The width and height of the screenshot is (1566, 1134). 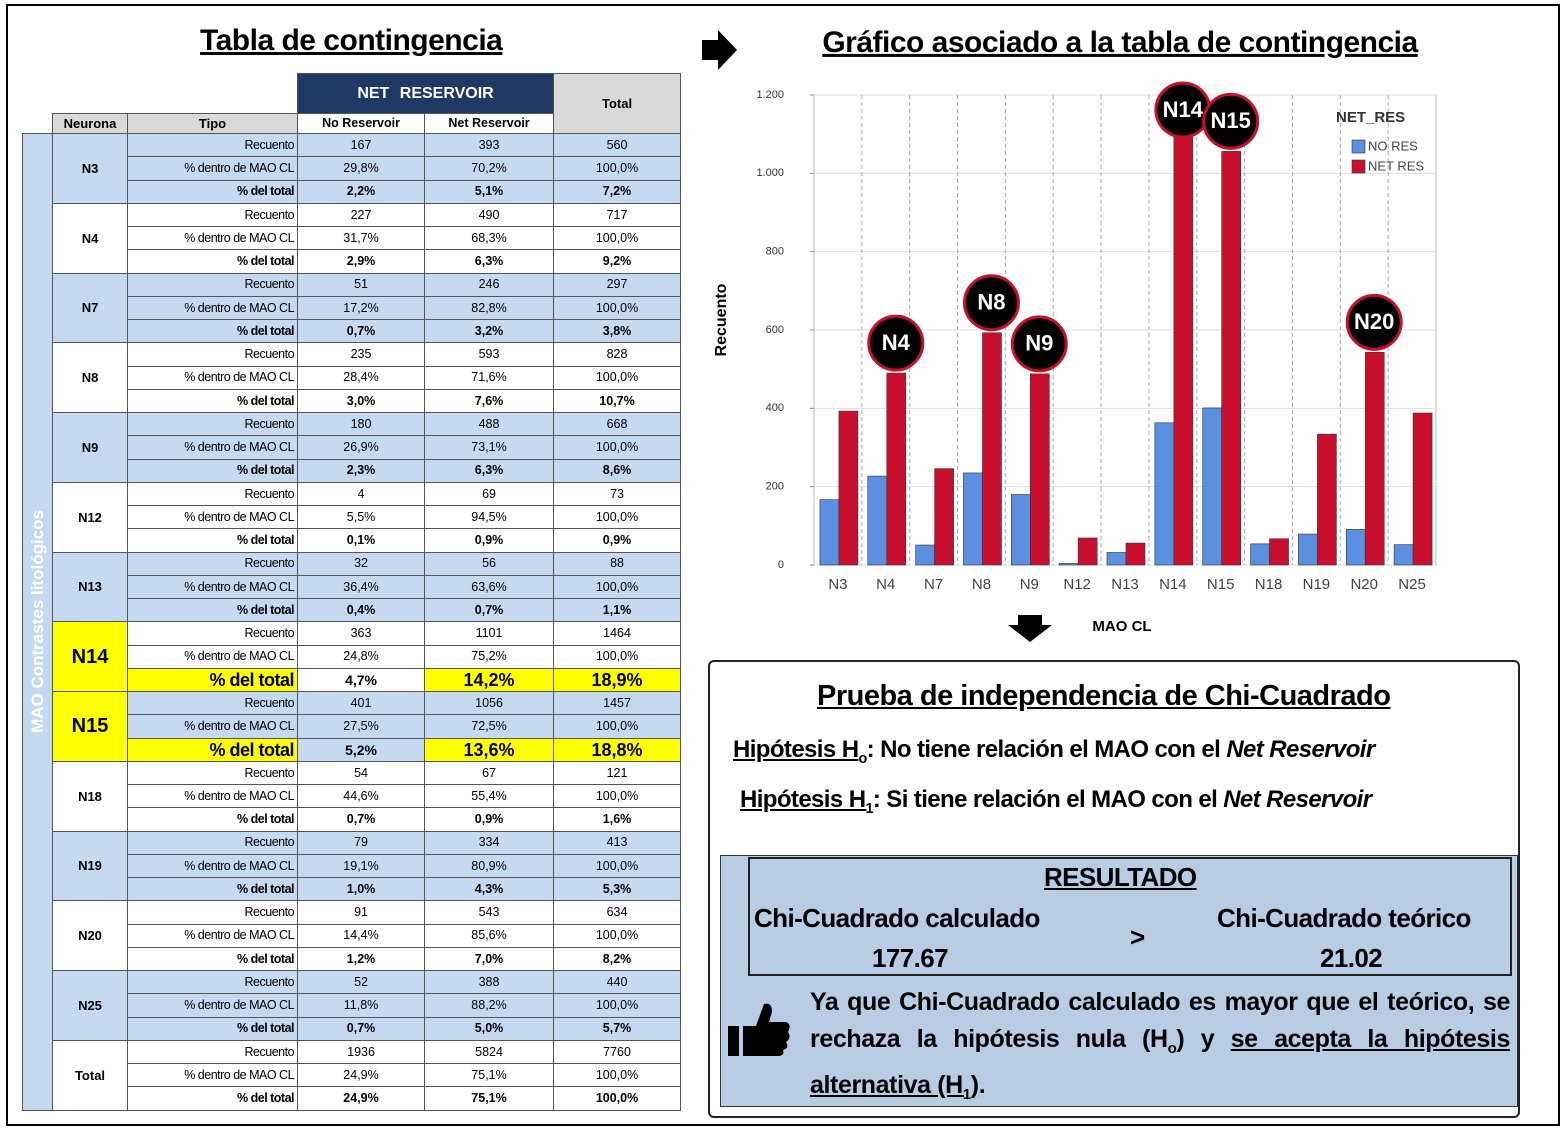 What do you see at coordinates (933, 584) in the screenshot?
I see `x-tick-label: N7` at bounding box center [933, 584].